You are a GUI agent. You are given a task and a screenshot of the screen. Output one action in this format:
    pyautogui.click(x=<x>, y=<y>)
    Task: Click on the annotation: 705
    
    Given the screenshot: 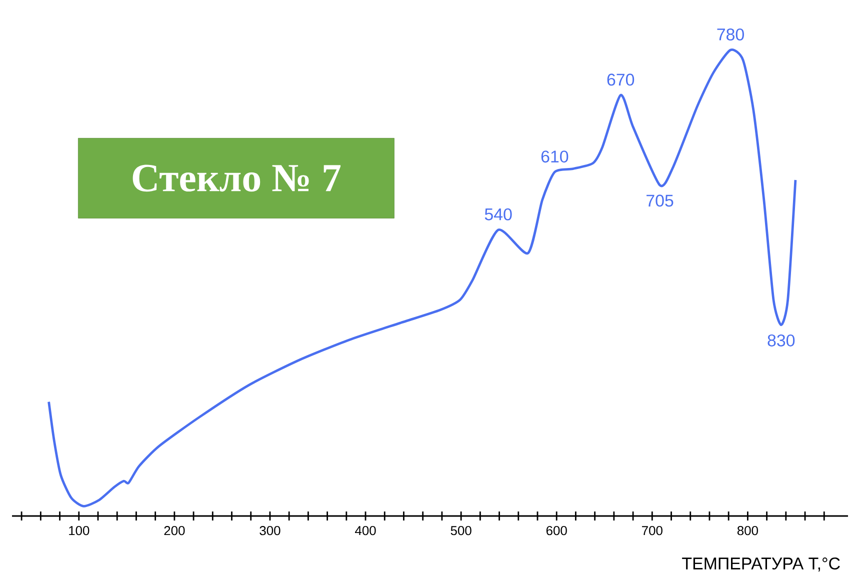 What is the action you would take?
    pyautogui.click(x=660, y=200)
    